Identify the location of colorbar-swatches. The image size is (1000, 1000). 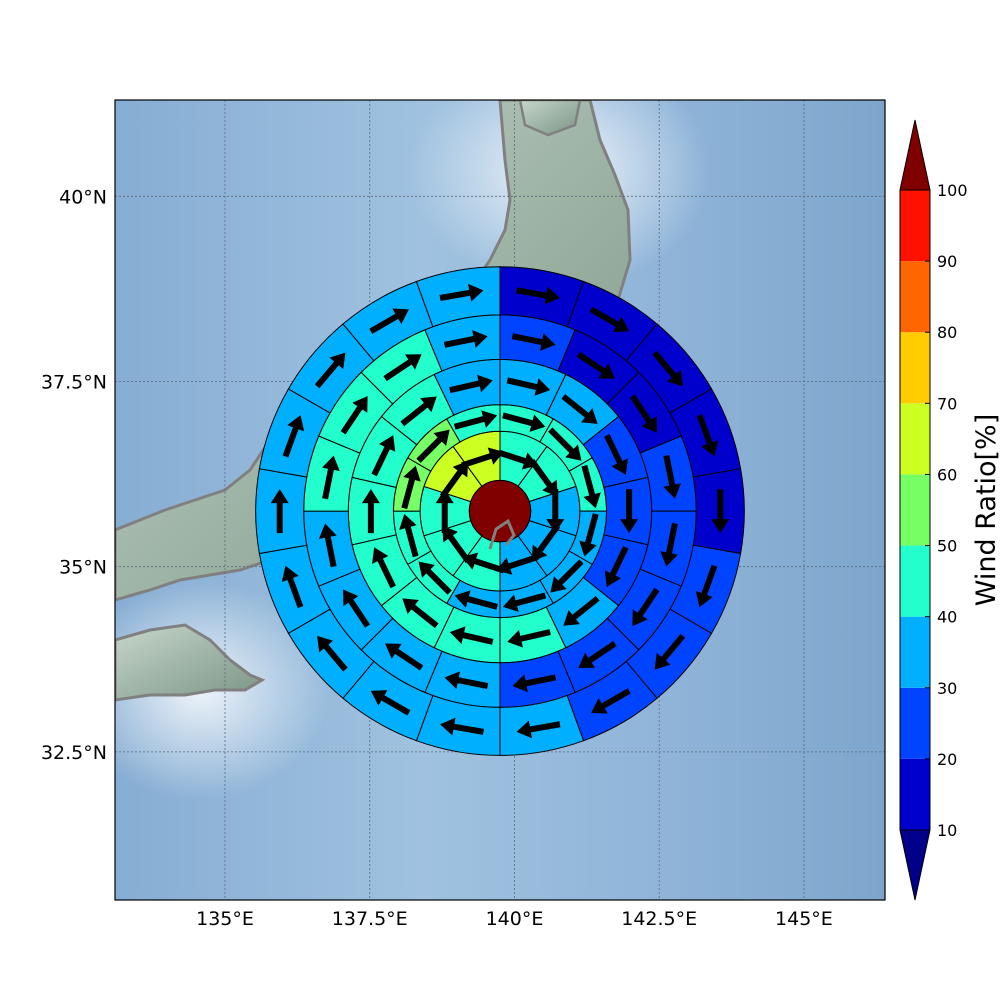
(915, 510).